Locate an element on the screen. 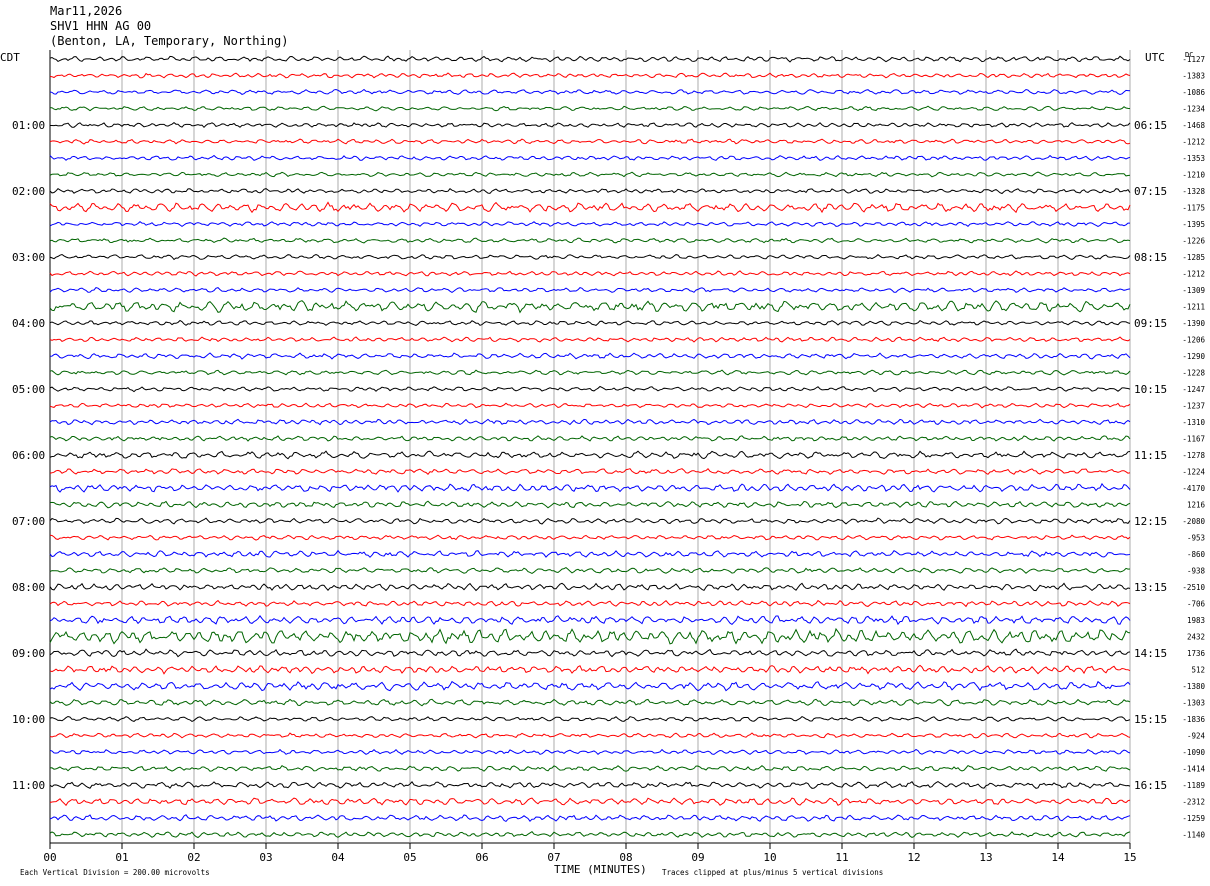 The width and height of the screenshot is (1210, 886). dc-offset-label: -1303 is located at coordinates (1193, 703).